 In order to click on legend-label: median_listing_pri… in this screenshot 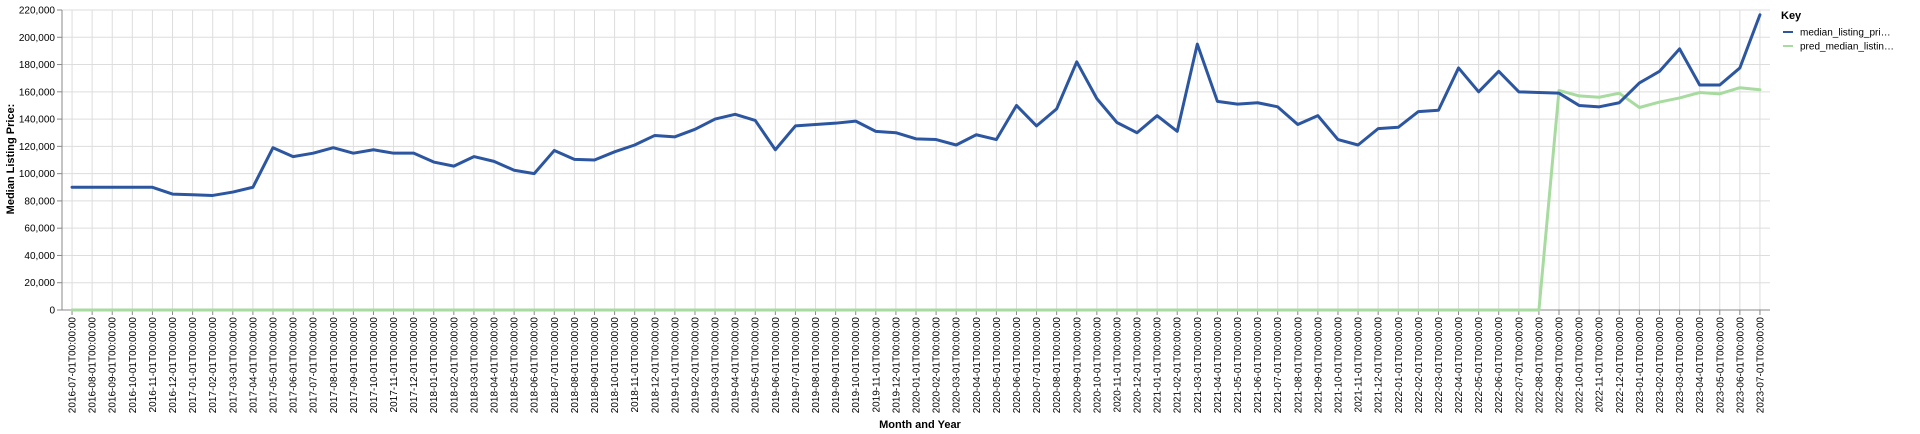, I will do `click(1845, 33)`.